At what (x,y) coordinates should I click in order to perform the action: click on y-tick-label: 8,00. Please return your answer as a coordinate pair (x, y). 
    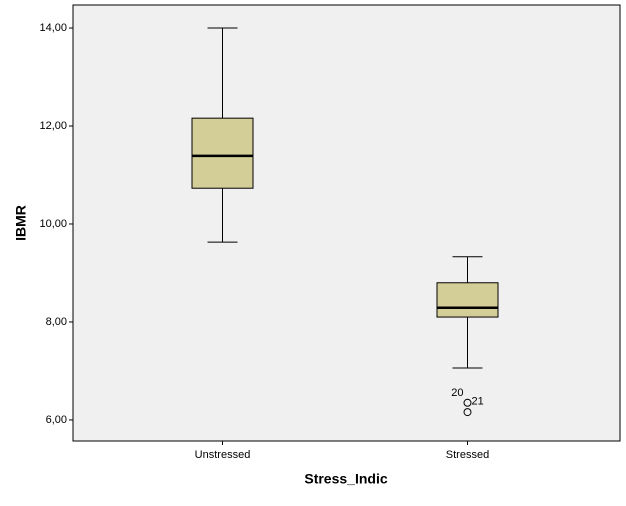
    Looking at the image, I should click on (56, 322).